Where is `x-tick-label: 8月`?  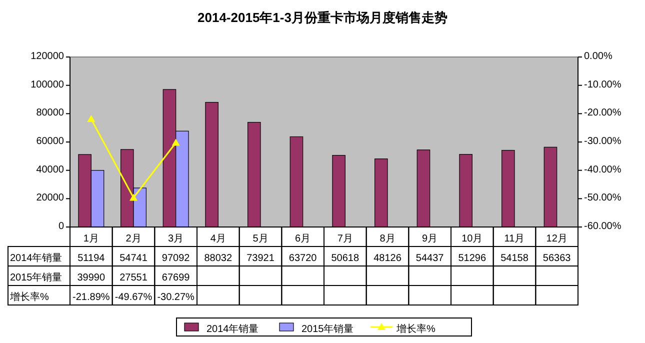
x-tick-label: 8月 is located at coordinates (388, 239).